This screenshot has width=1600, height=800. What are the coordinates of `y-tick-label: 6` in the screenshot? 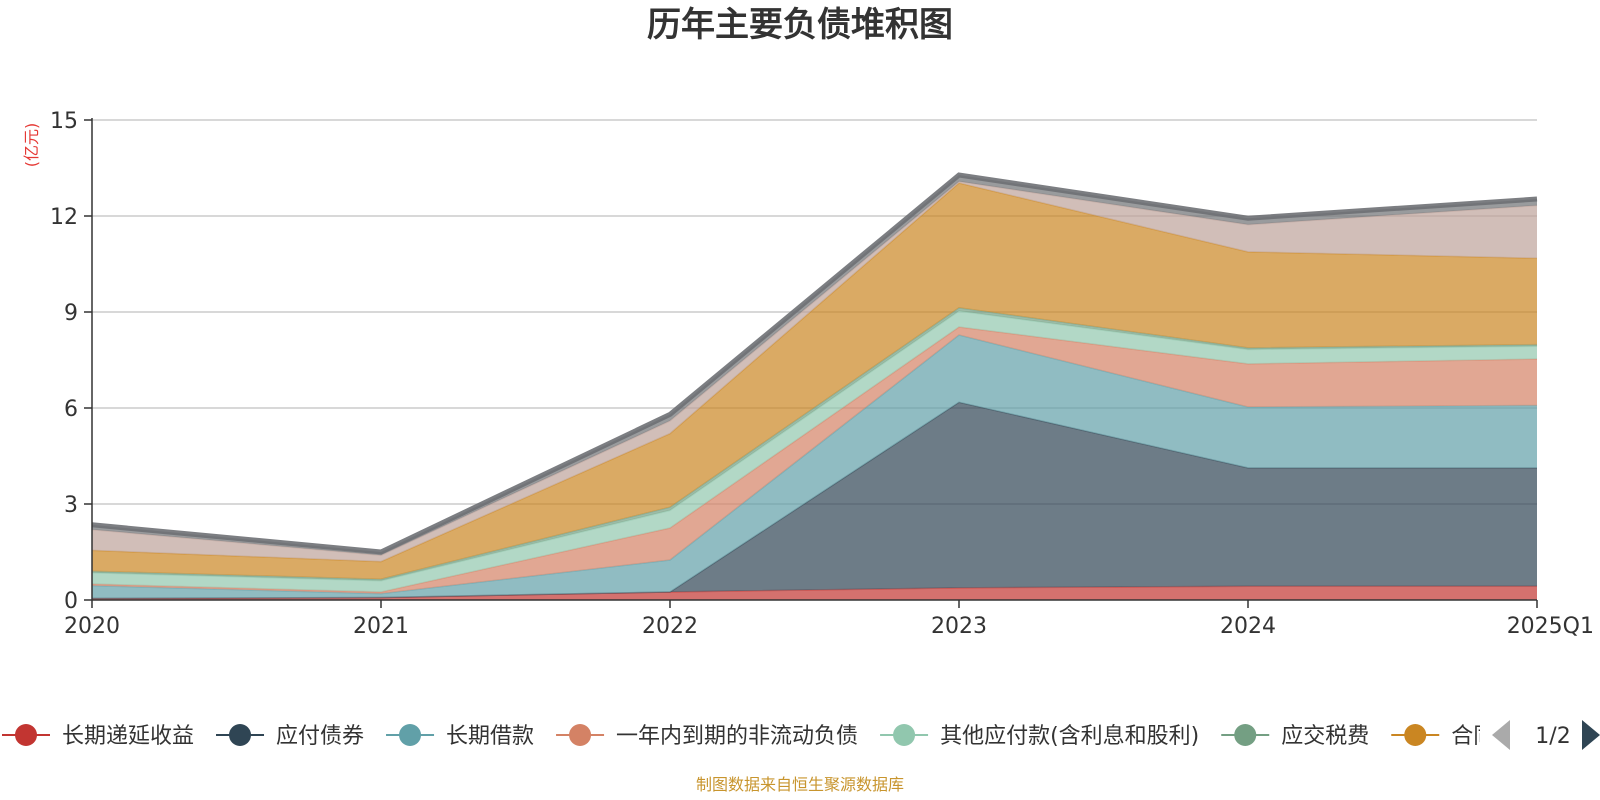 It's located at (71, 409).